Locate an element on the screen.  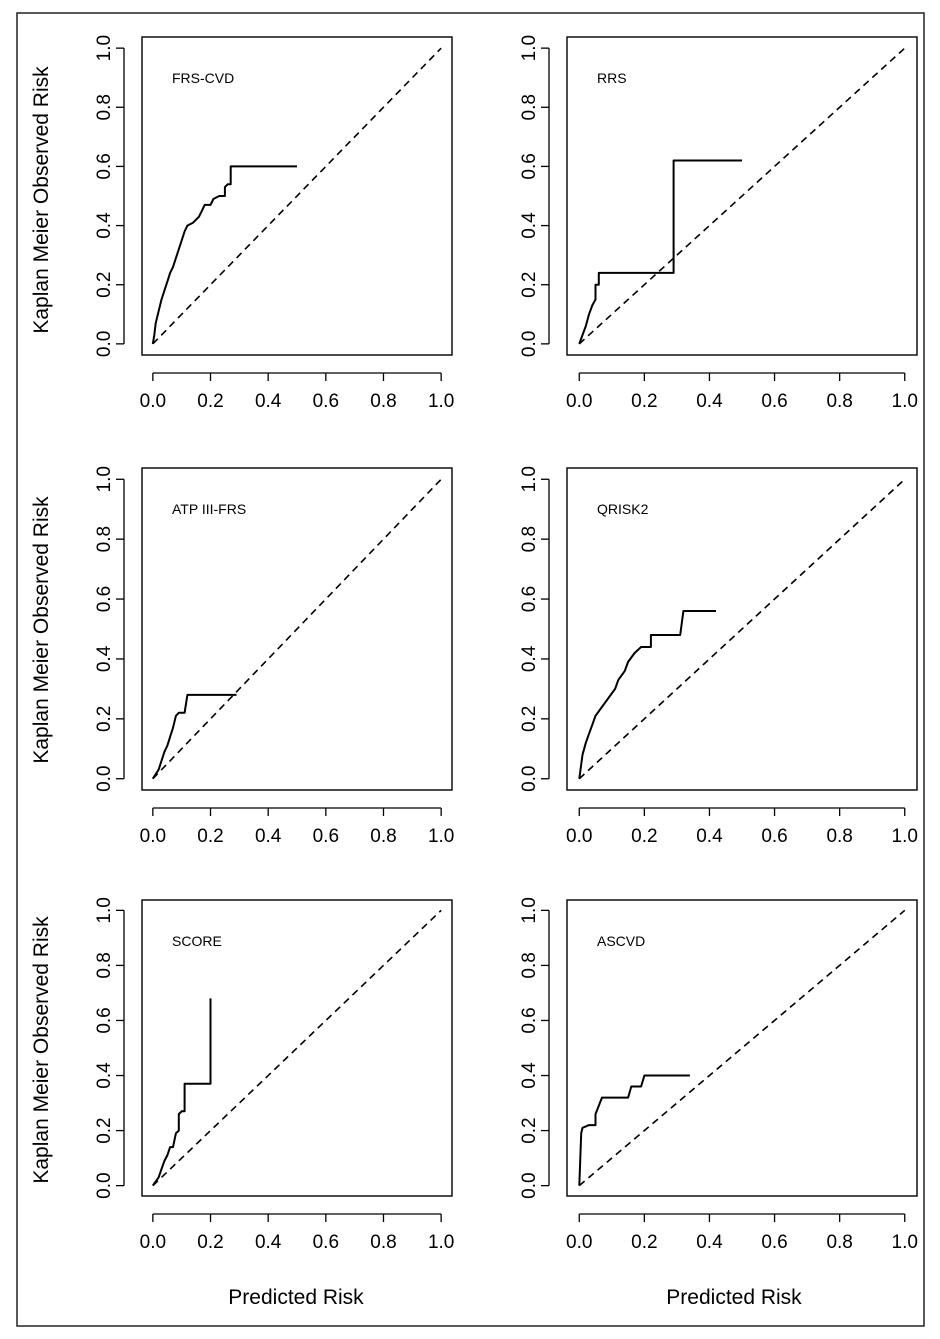
panel-title: ASCVD is located at coordinates (621, 941).